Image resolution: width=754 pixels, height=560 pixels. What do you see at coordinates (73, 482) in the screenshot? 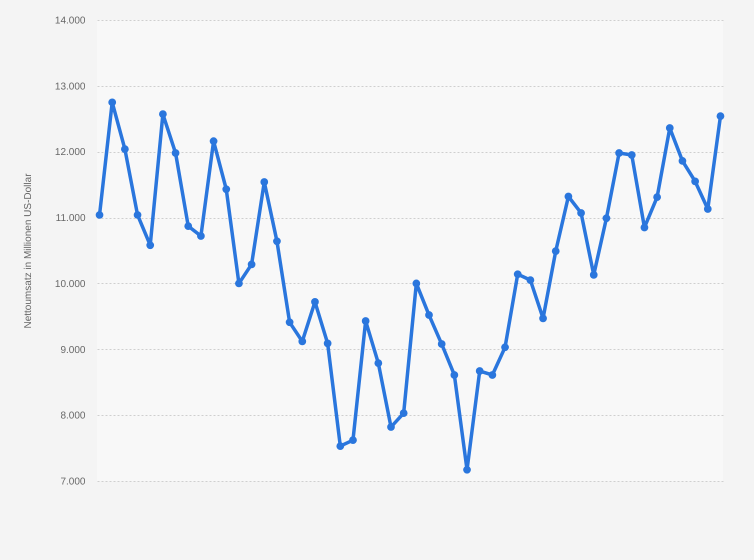
I see `y-tick-label: 7.000` at bounding box center [73, 482].